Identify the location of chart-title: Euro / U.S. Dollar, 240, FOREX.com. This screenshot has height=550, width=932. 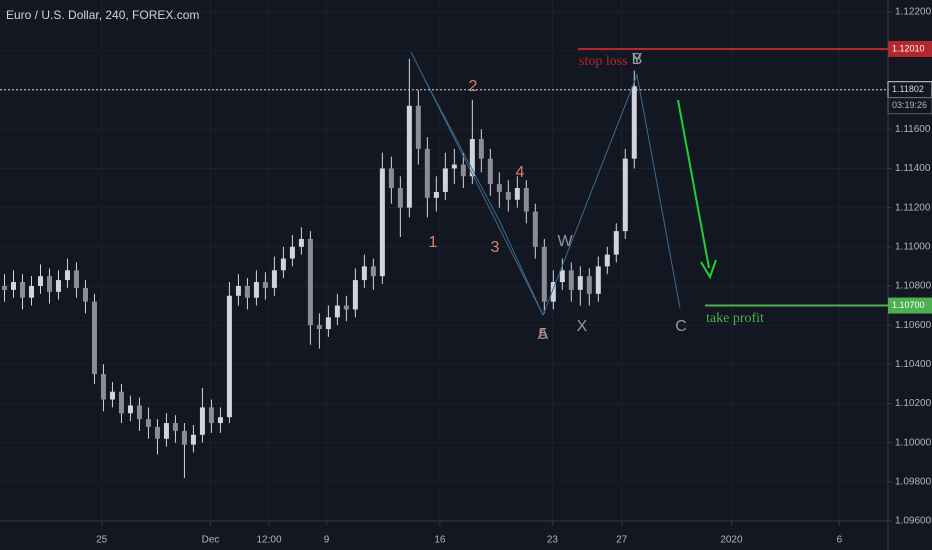
(102, 15).